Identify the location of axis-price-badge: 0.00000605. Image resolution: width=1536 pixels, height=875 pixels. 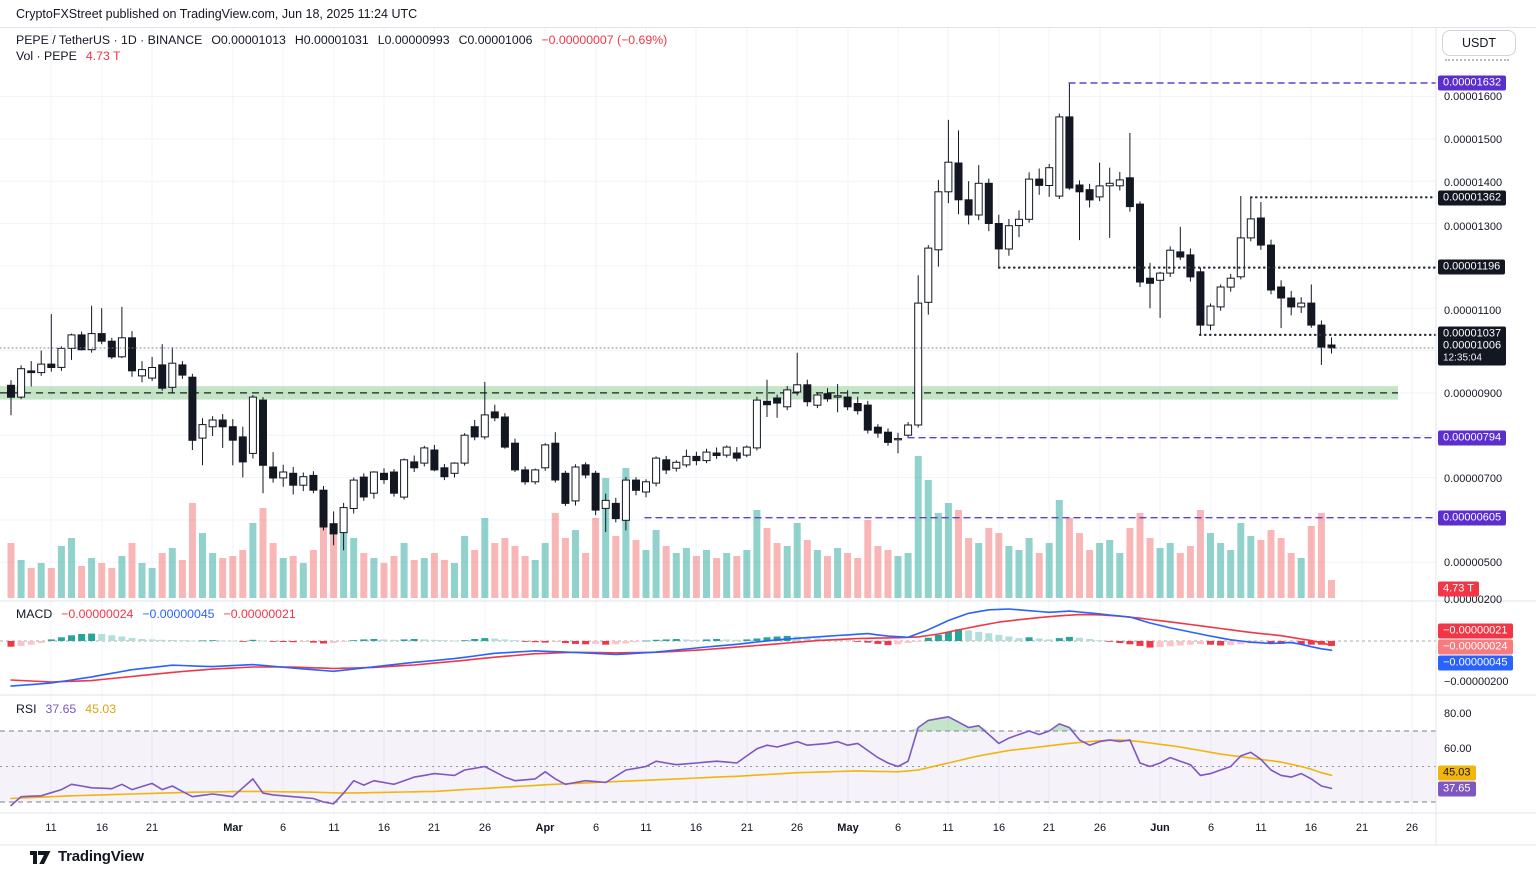
(1472, 518).